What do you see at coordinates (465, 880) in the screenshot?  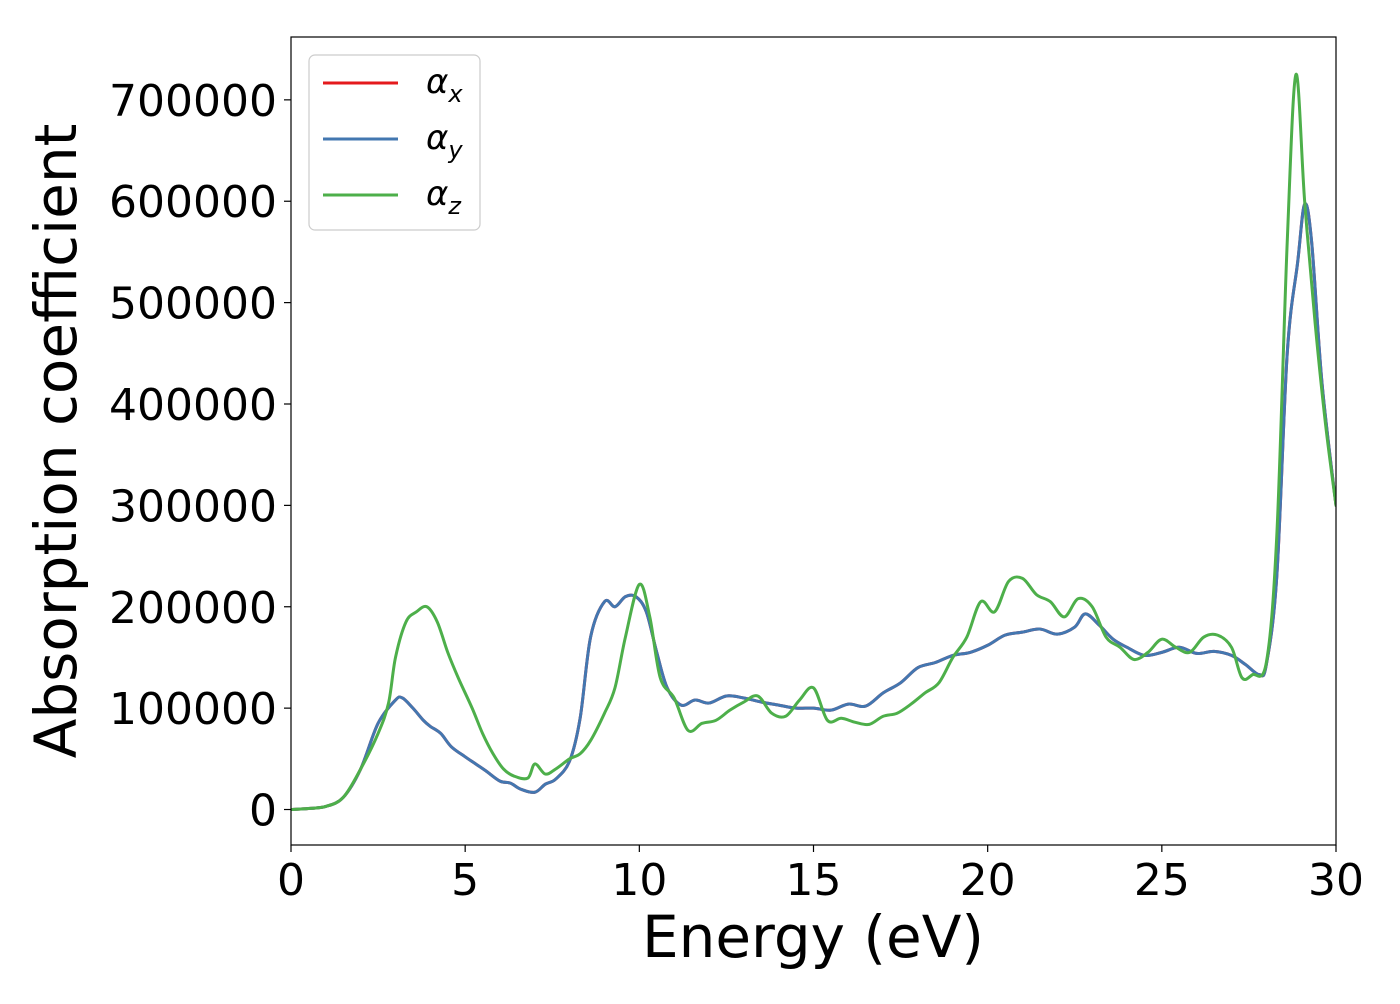 I see `x-tick-label: 5` at bounding box center [465, 880].